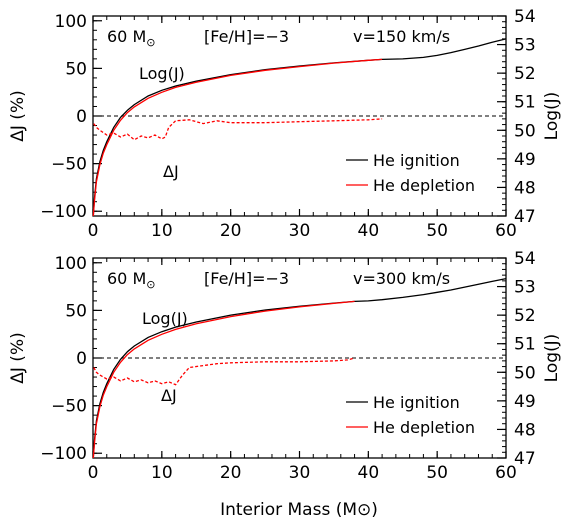  I want to click on x-axis-title: Interior Mass (M⊙), so click(299, 510).